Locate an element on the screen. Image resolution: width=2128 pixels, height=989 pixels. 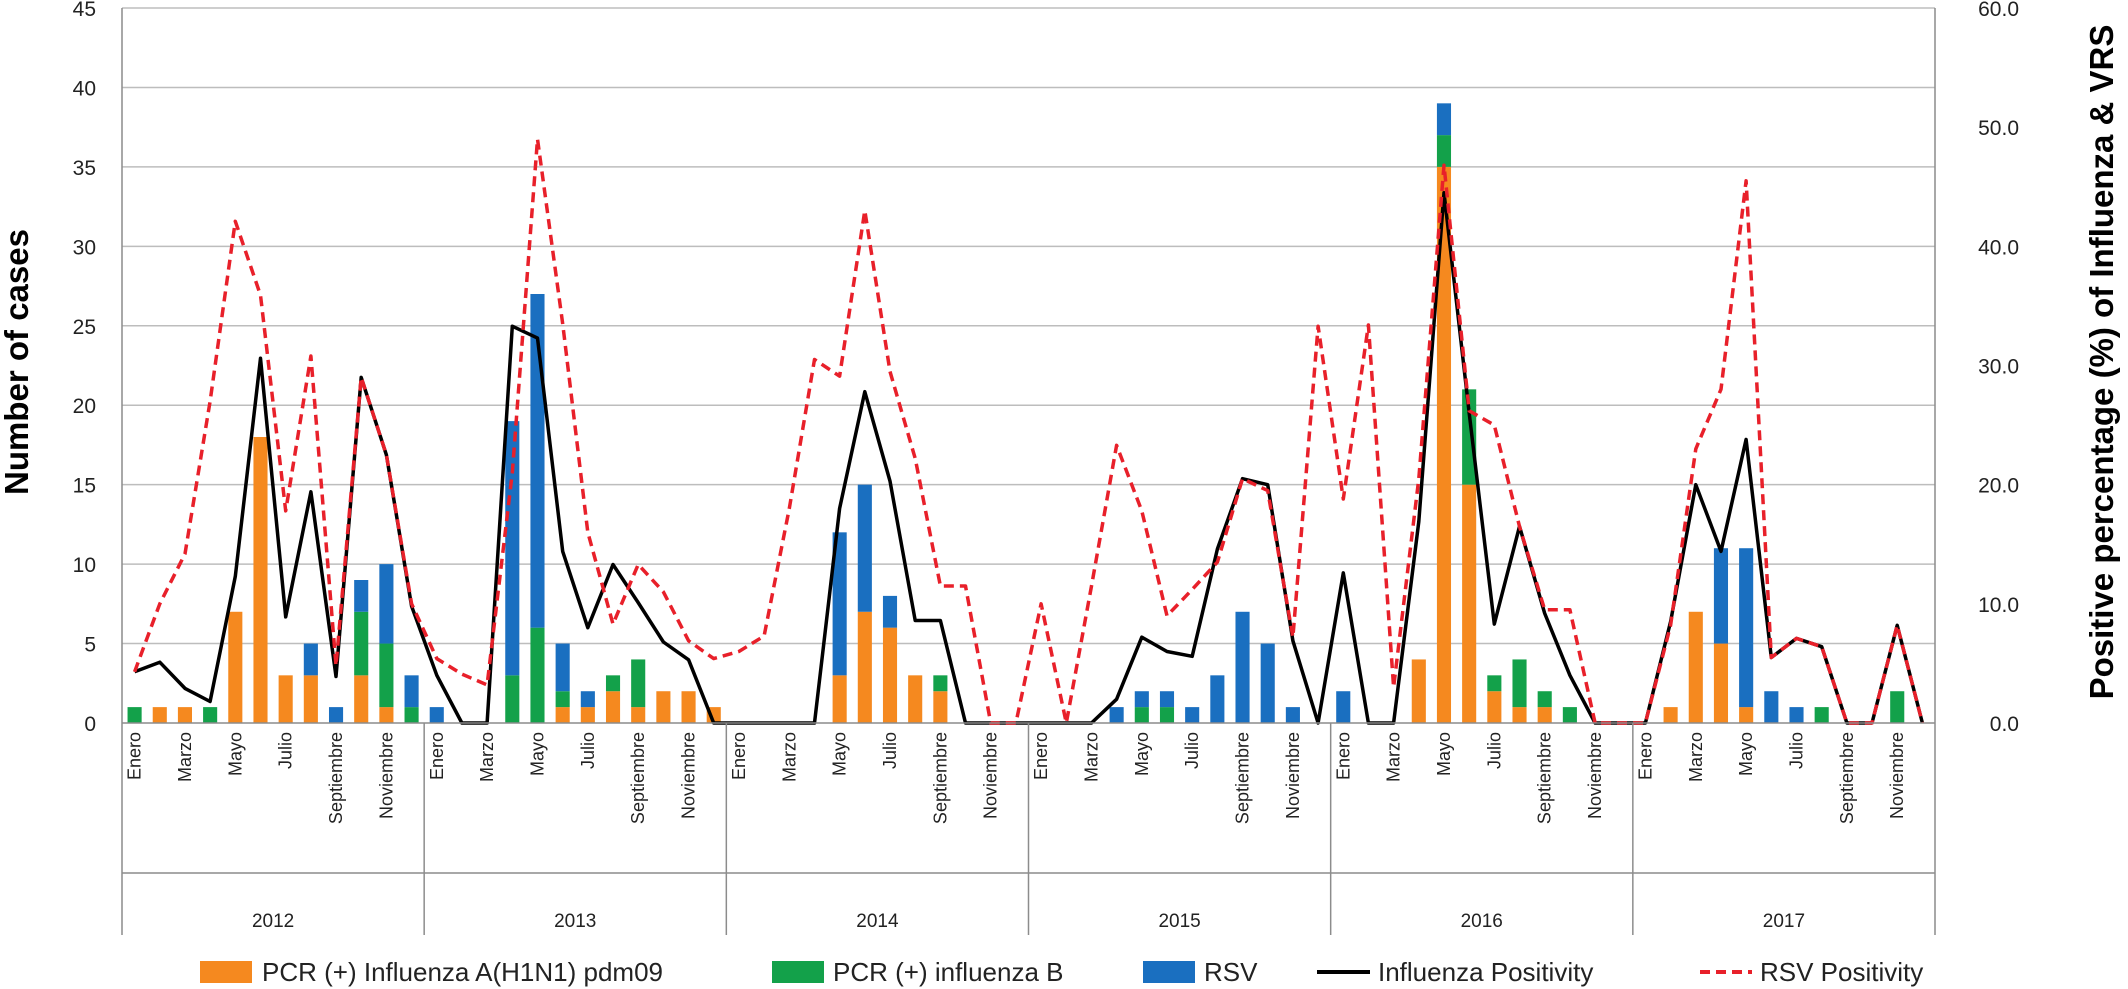
y-tick-label: 0 is located at coordinates (90, 724).